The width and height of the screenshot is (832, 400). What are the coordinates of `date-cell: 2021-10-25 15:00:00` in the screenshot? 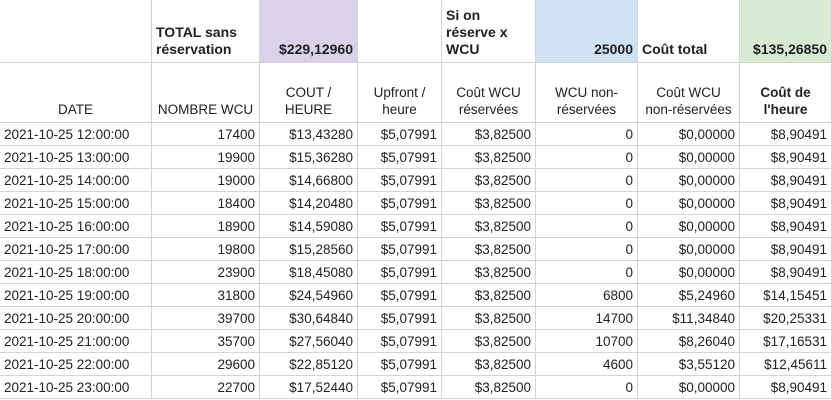 It's located at (76, 203).